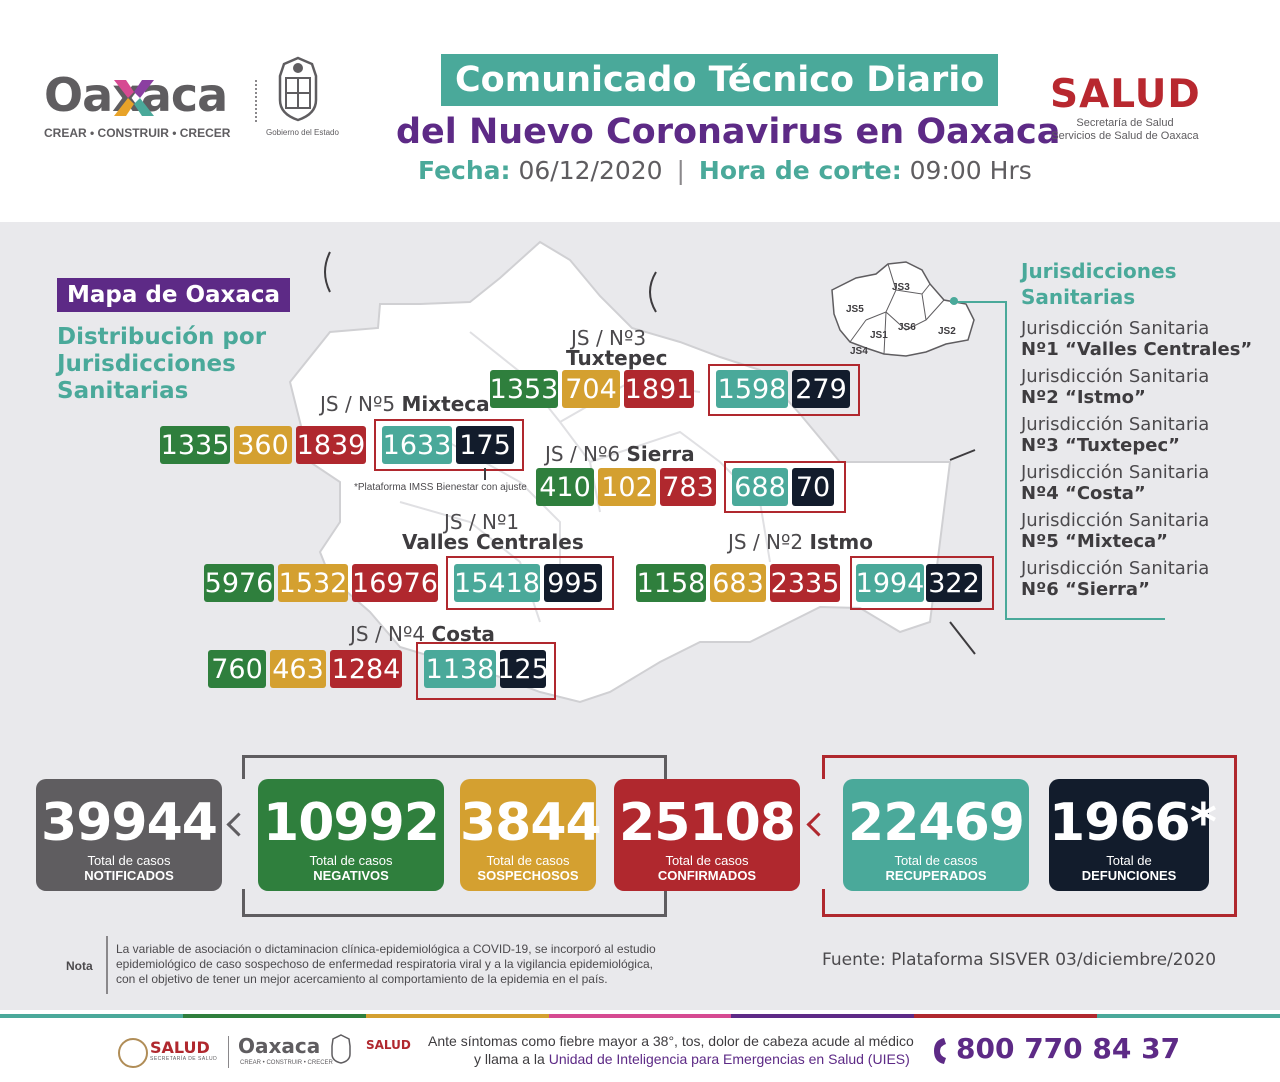 Image resolution: width=1280 pixels, height=1082 pixels. What do you see at coordinates (134, 98) in the screenshot?
I see `colorful-x-icon` at bounding box center [134, 98].